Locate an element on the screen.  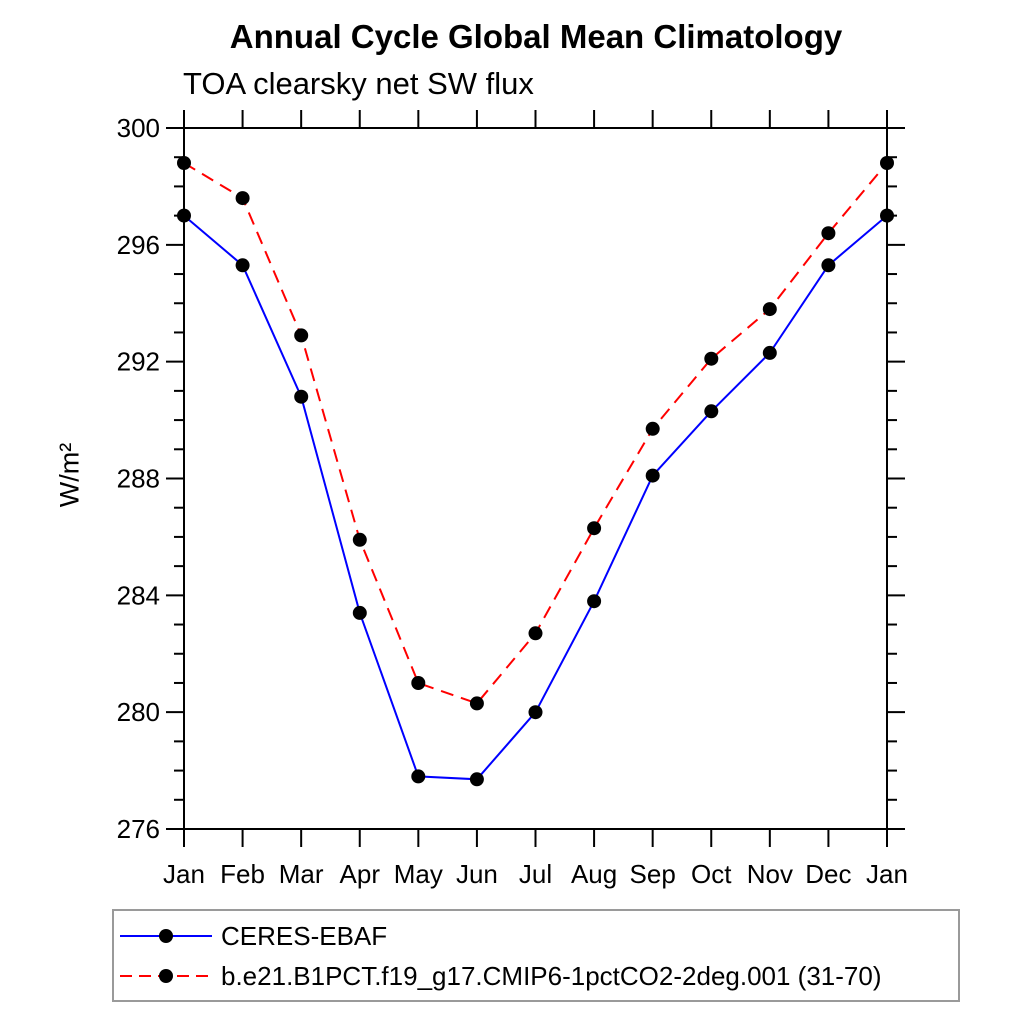
x-tick-label: Feb is located at coordinates (242, 874).